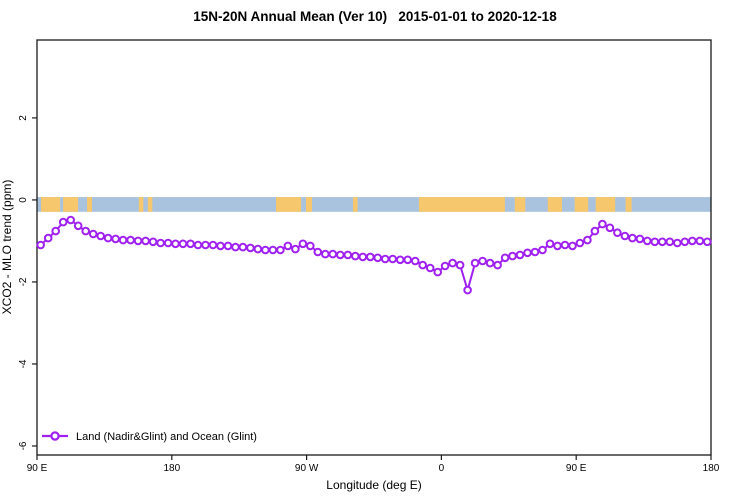  What do you see at coordinates (23, 200) in the screenshot?
I see `y-tick-label: 0` at bounding box center [23, 200].